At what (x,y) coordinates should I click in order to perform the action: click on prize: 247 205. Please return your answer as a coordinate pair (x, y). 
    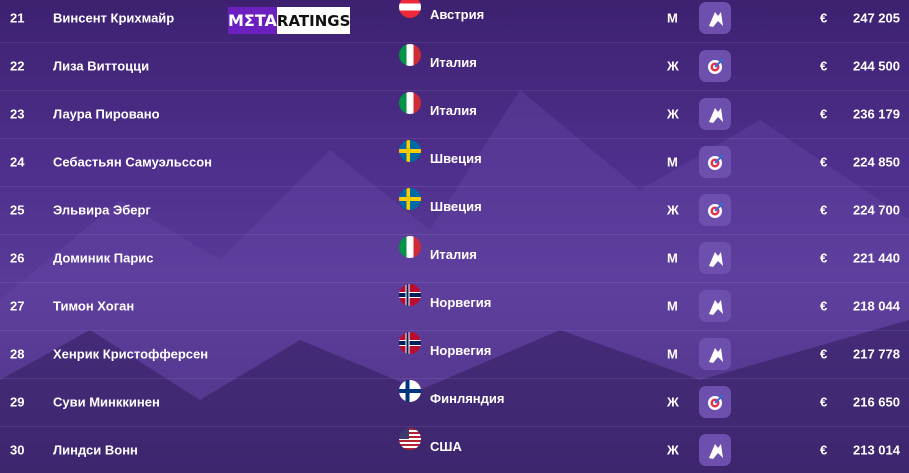
    Looking at the image, I should click on (876, 18).